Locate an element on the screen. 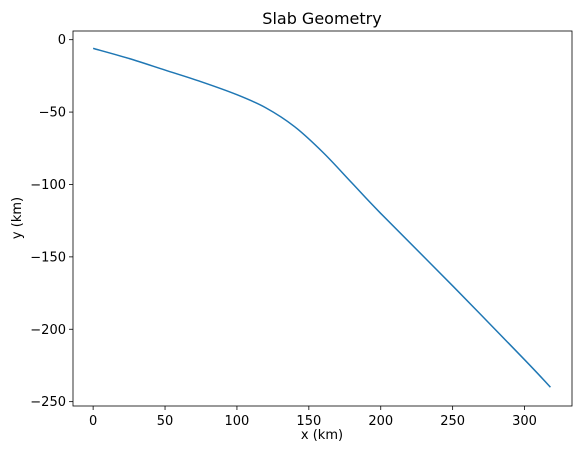 The width and height of the screenshot is (583, 451). y-tick-label: 0 is located at coordinates (62, 40).